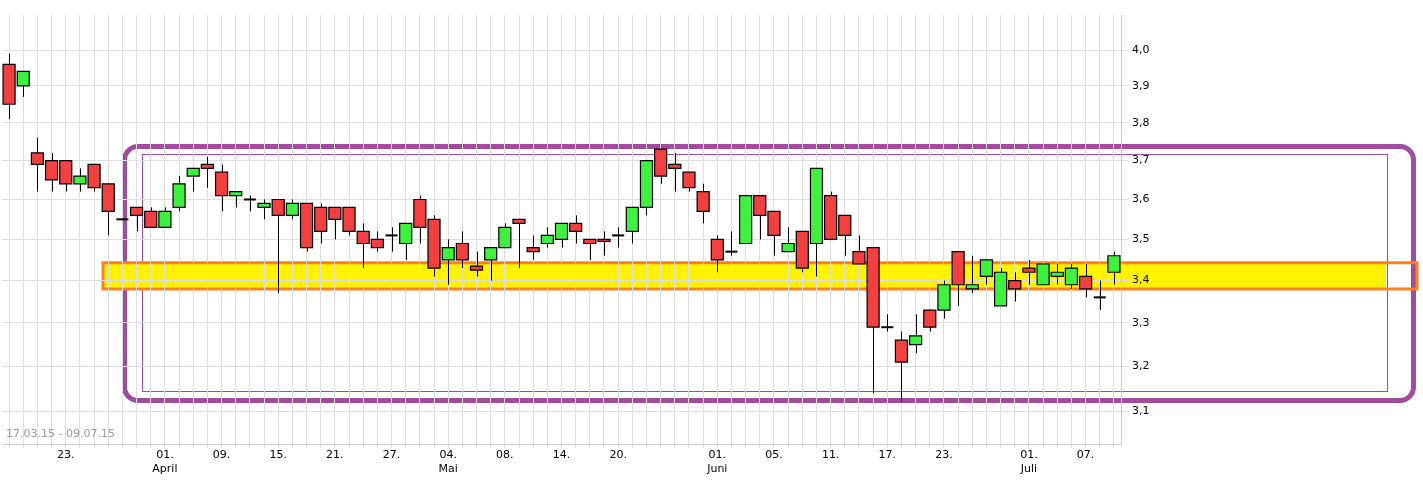 The height and width of the screenshot is (480, 1423). What do you see at coordinates (1141, 239) in the screenshot?
I see `y-tick-label: 3,5` at bounding box center [1141, 239].